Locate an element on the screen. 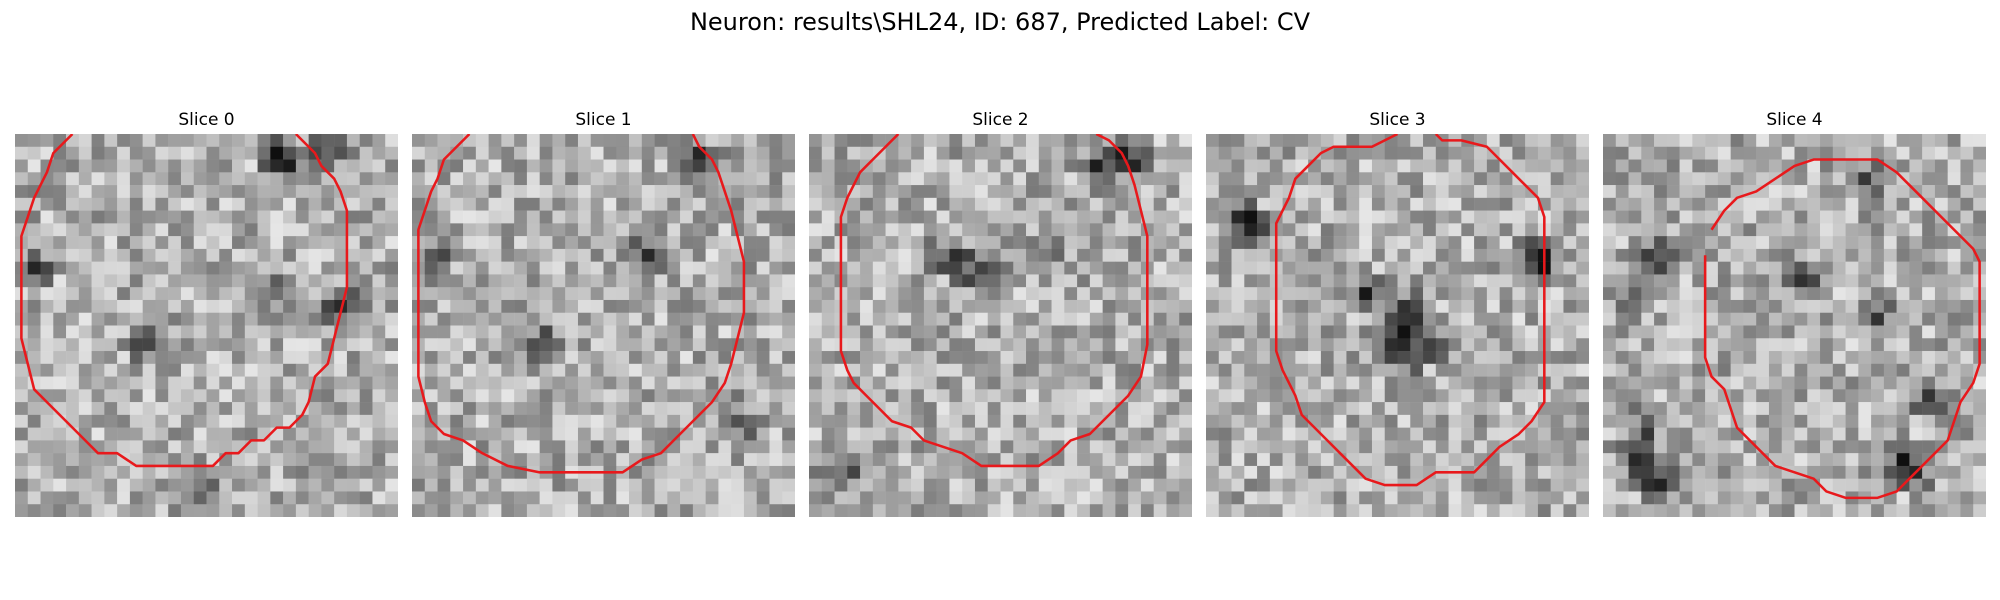 This screenshot has width=2000, height=600. slice-panel-0: Slice 0 is located at coordinates (206, 313).